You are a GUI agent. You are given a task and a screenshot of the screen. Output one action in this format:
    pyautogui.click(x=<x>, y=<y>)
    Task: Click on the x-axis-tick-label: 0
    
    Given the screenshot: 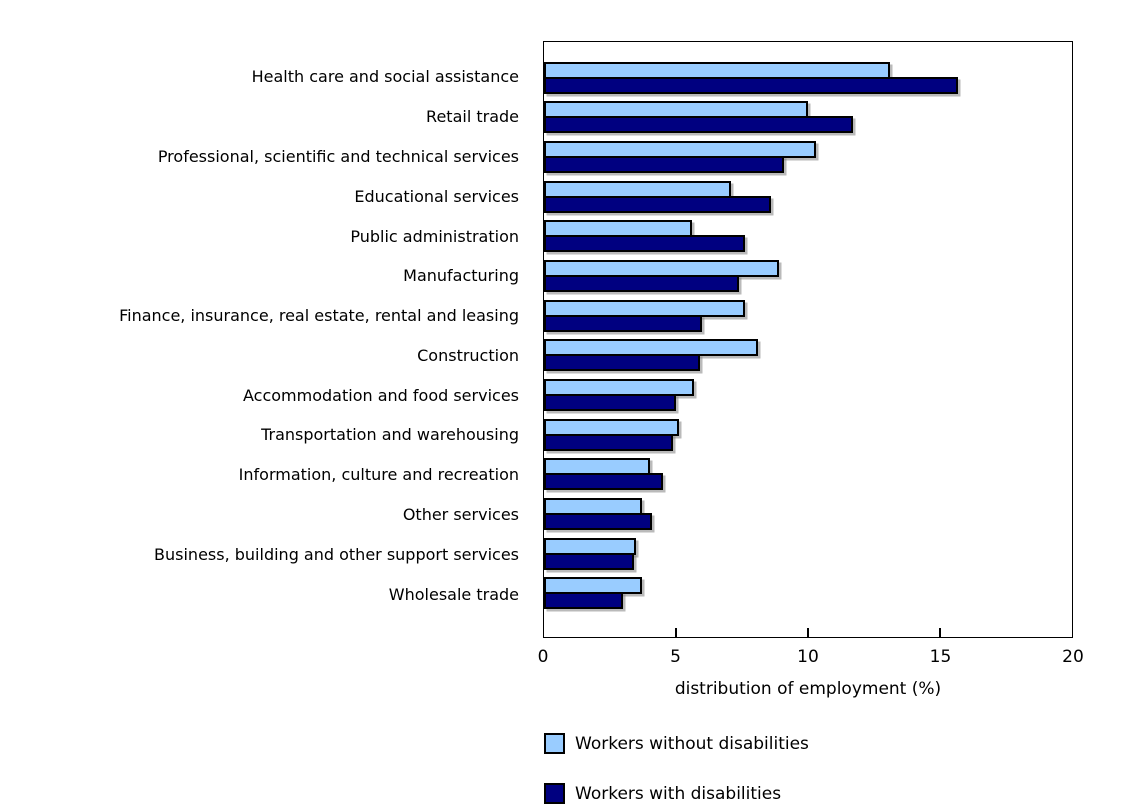 What is the action you would take?
    pyautogui.click(x=543, y=657)
    